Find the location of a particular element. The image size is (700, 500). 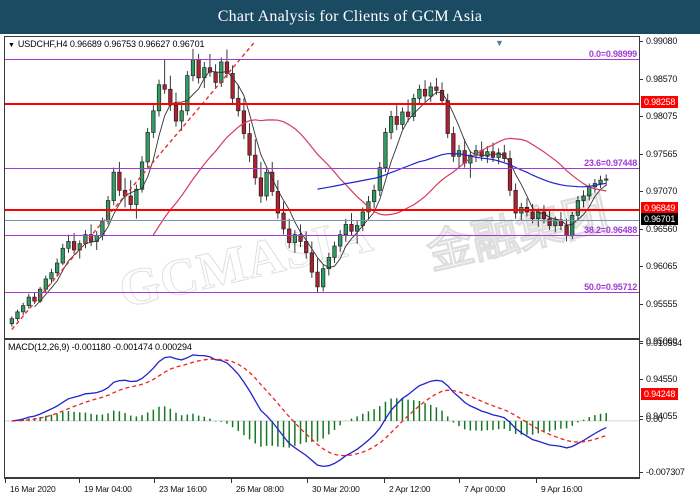

price-axis-tick: 0.95555 is located at coordinates (658, 304).